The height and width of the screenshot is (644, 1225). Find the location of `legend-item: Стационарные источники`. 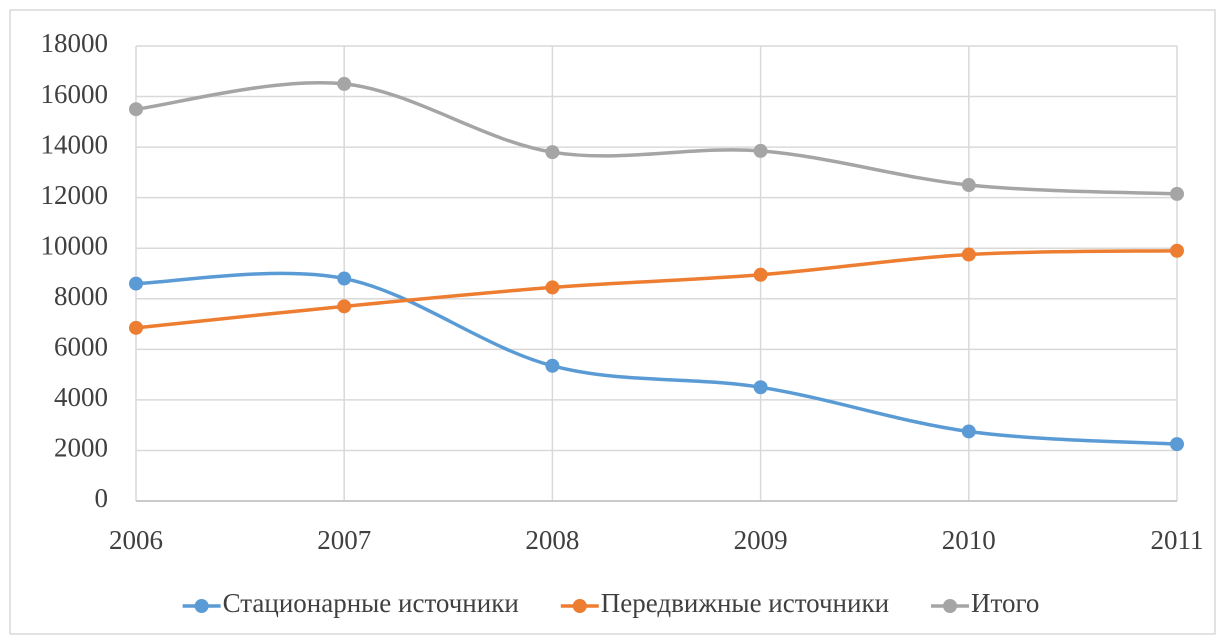

legend-item: Стационарные источники is located at coordinates (350, 603).